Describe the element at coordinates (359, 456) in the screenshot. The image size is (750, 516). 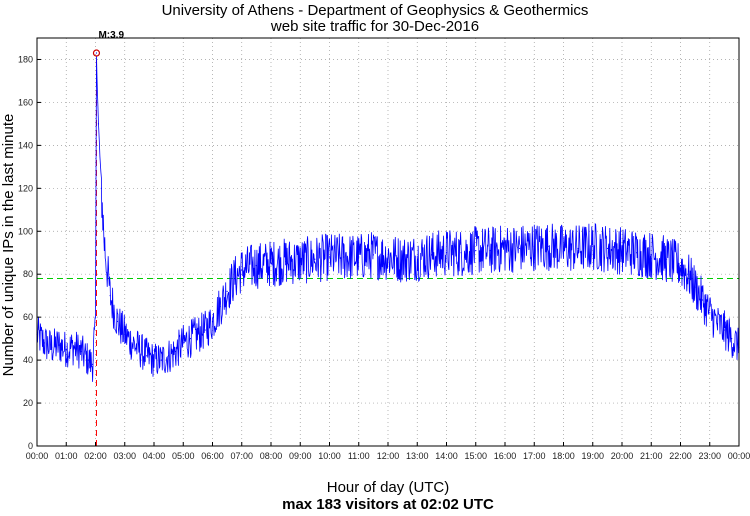
I see `x-tick-label: 11:00` at that location.